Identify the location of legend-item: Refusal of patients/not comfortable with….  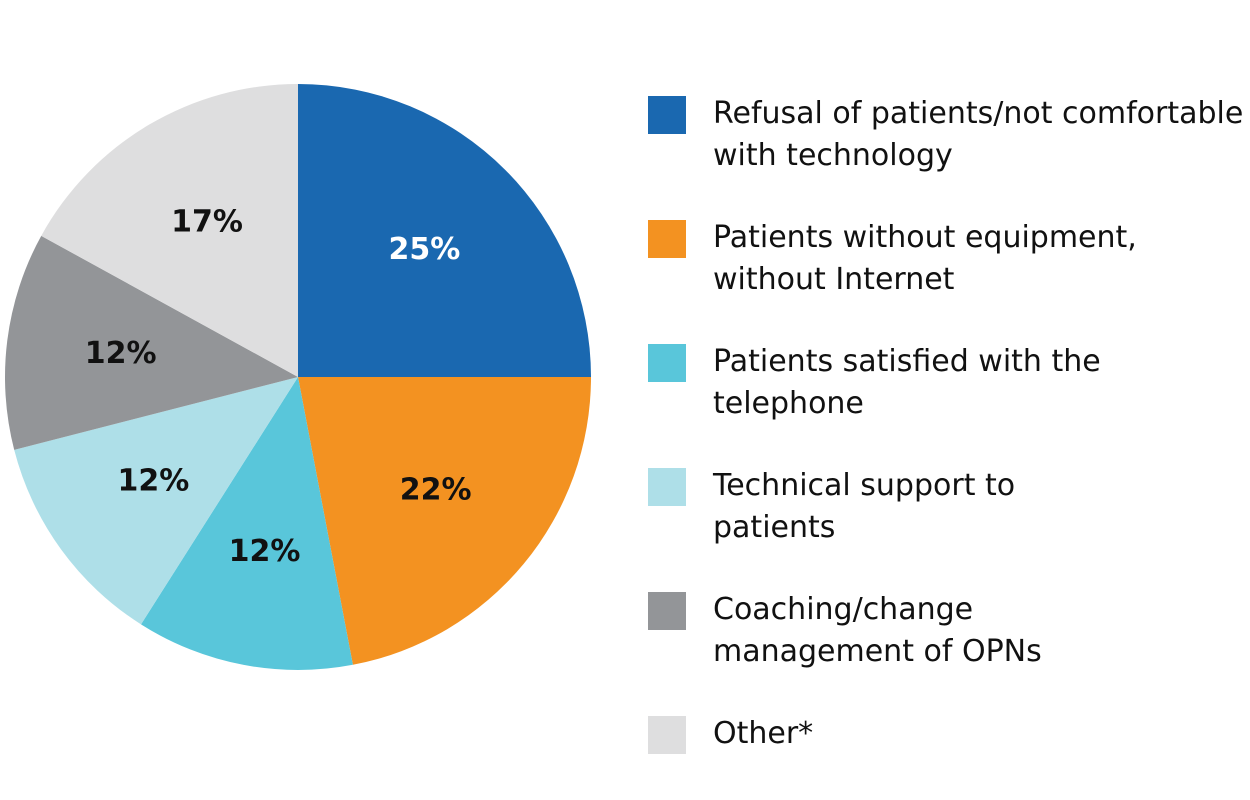
(949, 135).